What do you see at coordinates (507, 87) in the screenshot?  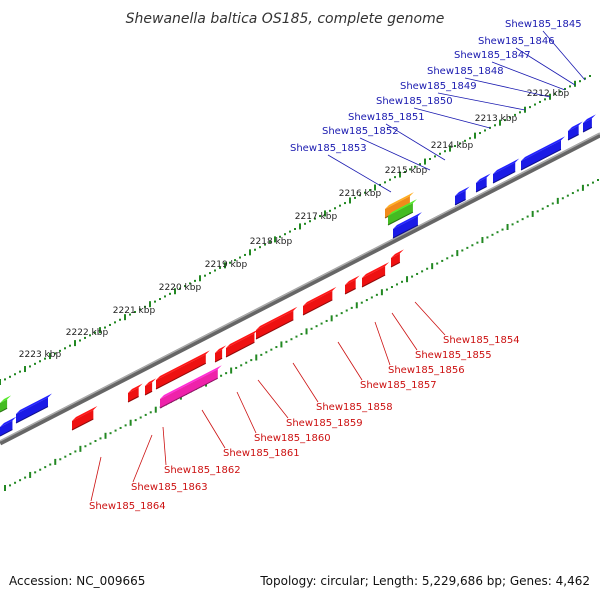 I see `forward-label-leader` at bounding box center [507, 87].